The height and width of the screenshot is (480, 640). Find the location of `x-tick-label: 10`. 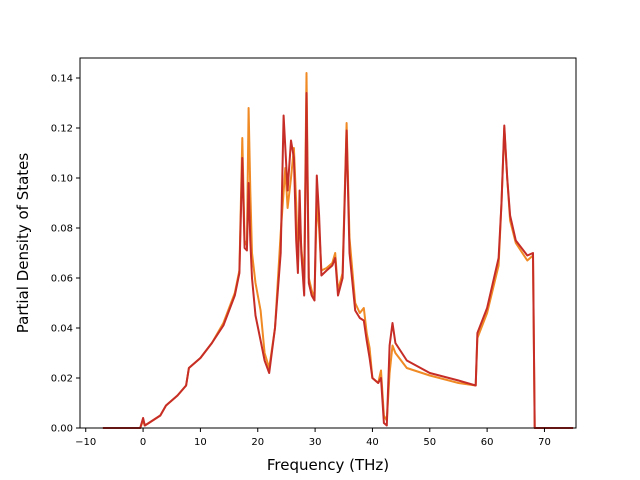

x-tick-label: 10 is located at coordinates (200, 442).